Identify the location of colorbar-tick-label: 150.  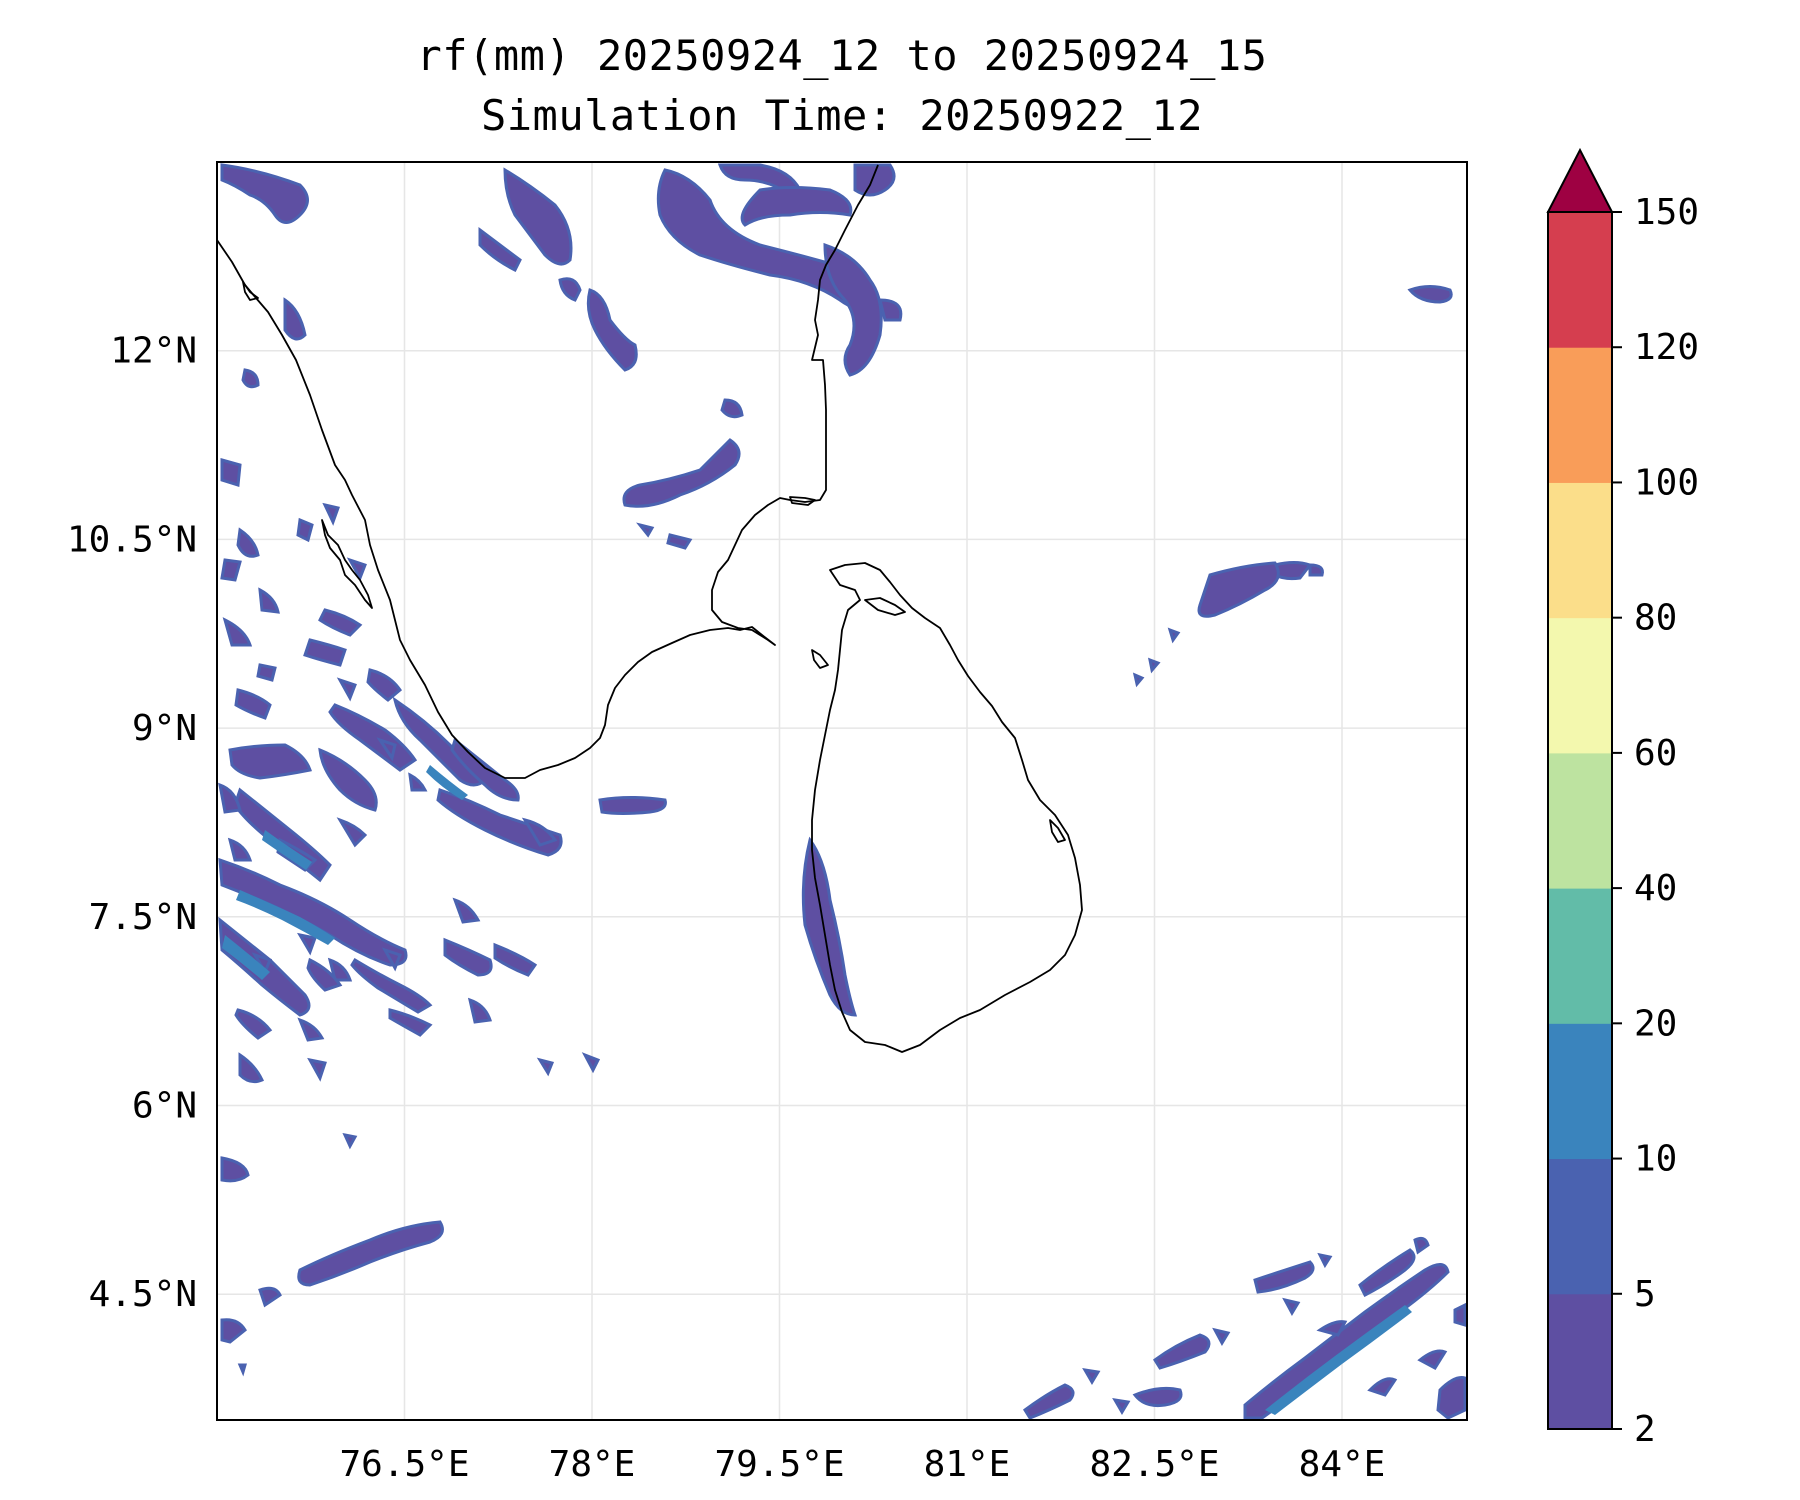
(1666, 212).